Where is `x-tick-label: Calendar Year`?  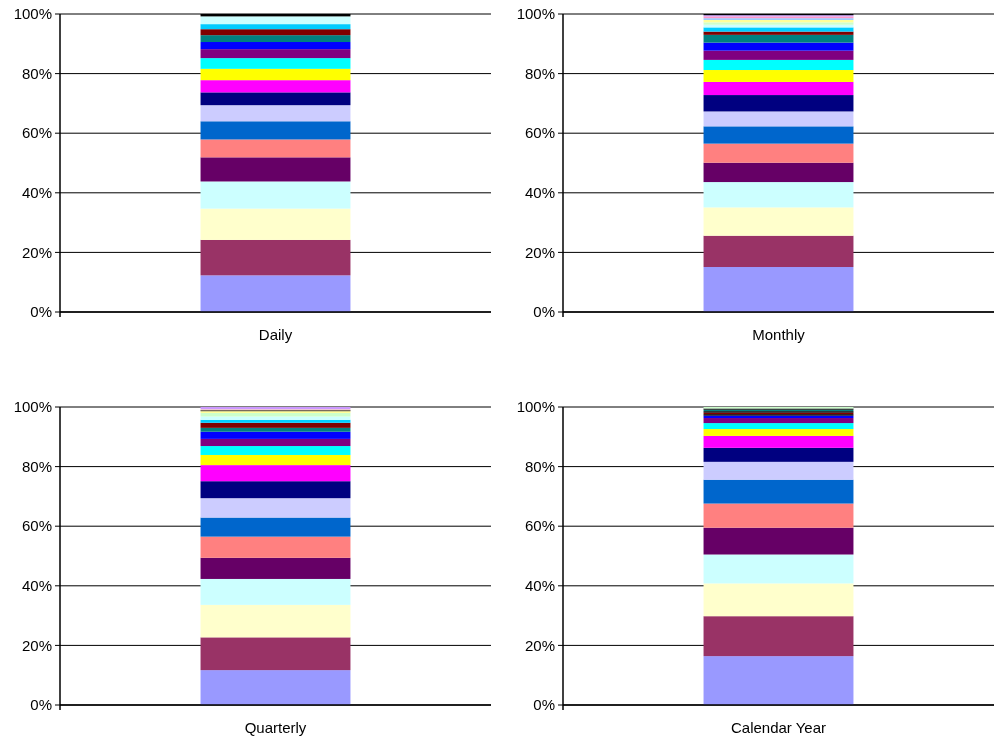
x-tick-label: Calendar Year is located at coordinates (778, 727).